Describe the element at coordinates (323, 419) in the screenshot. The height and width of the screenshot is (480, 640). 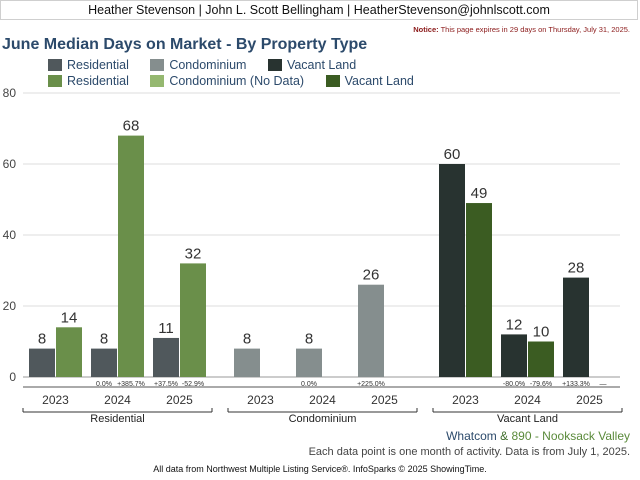
I see `group-label: Condominium` at that location.